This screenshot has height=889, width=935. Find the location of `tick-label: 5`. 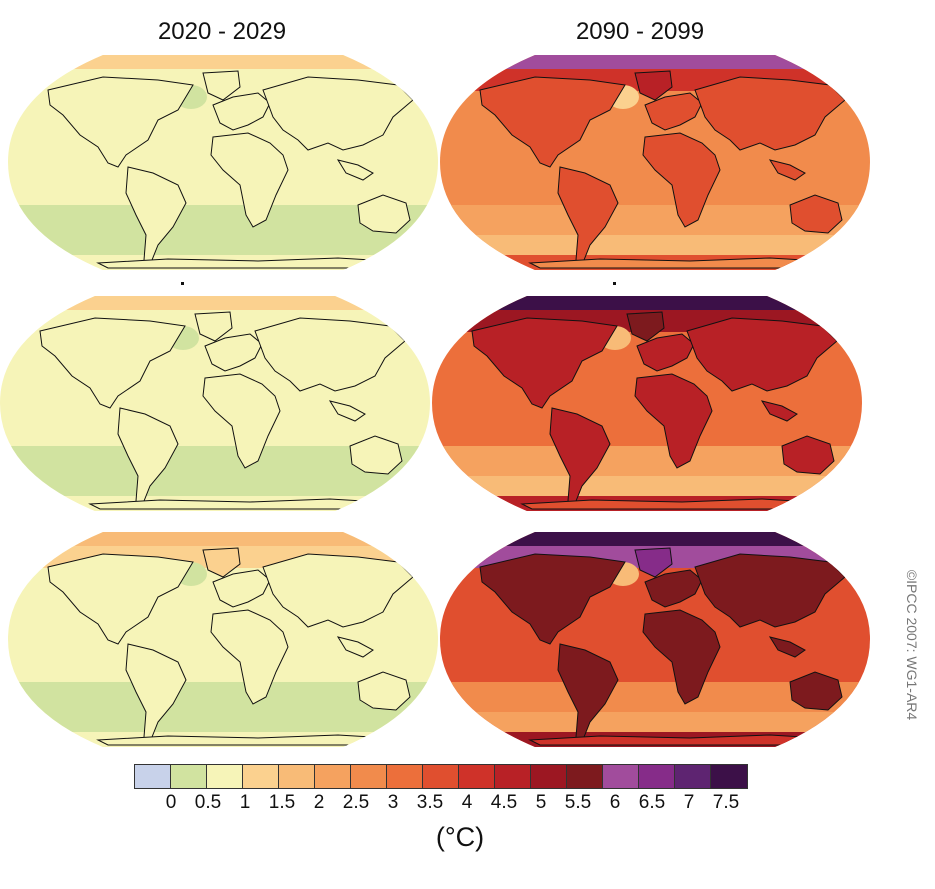

tick-label: 5 is located at coordinates (541, 802).